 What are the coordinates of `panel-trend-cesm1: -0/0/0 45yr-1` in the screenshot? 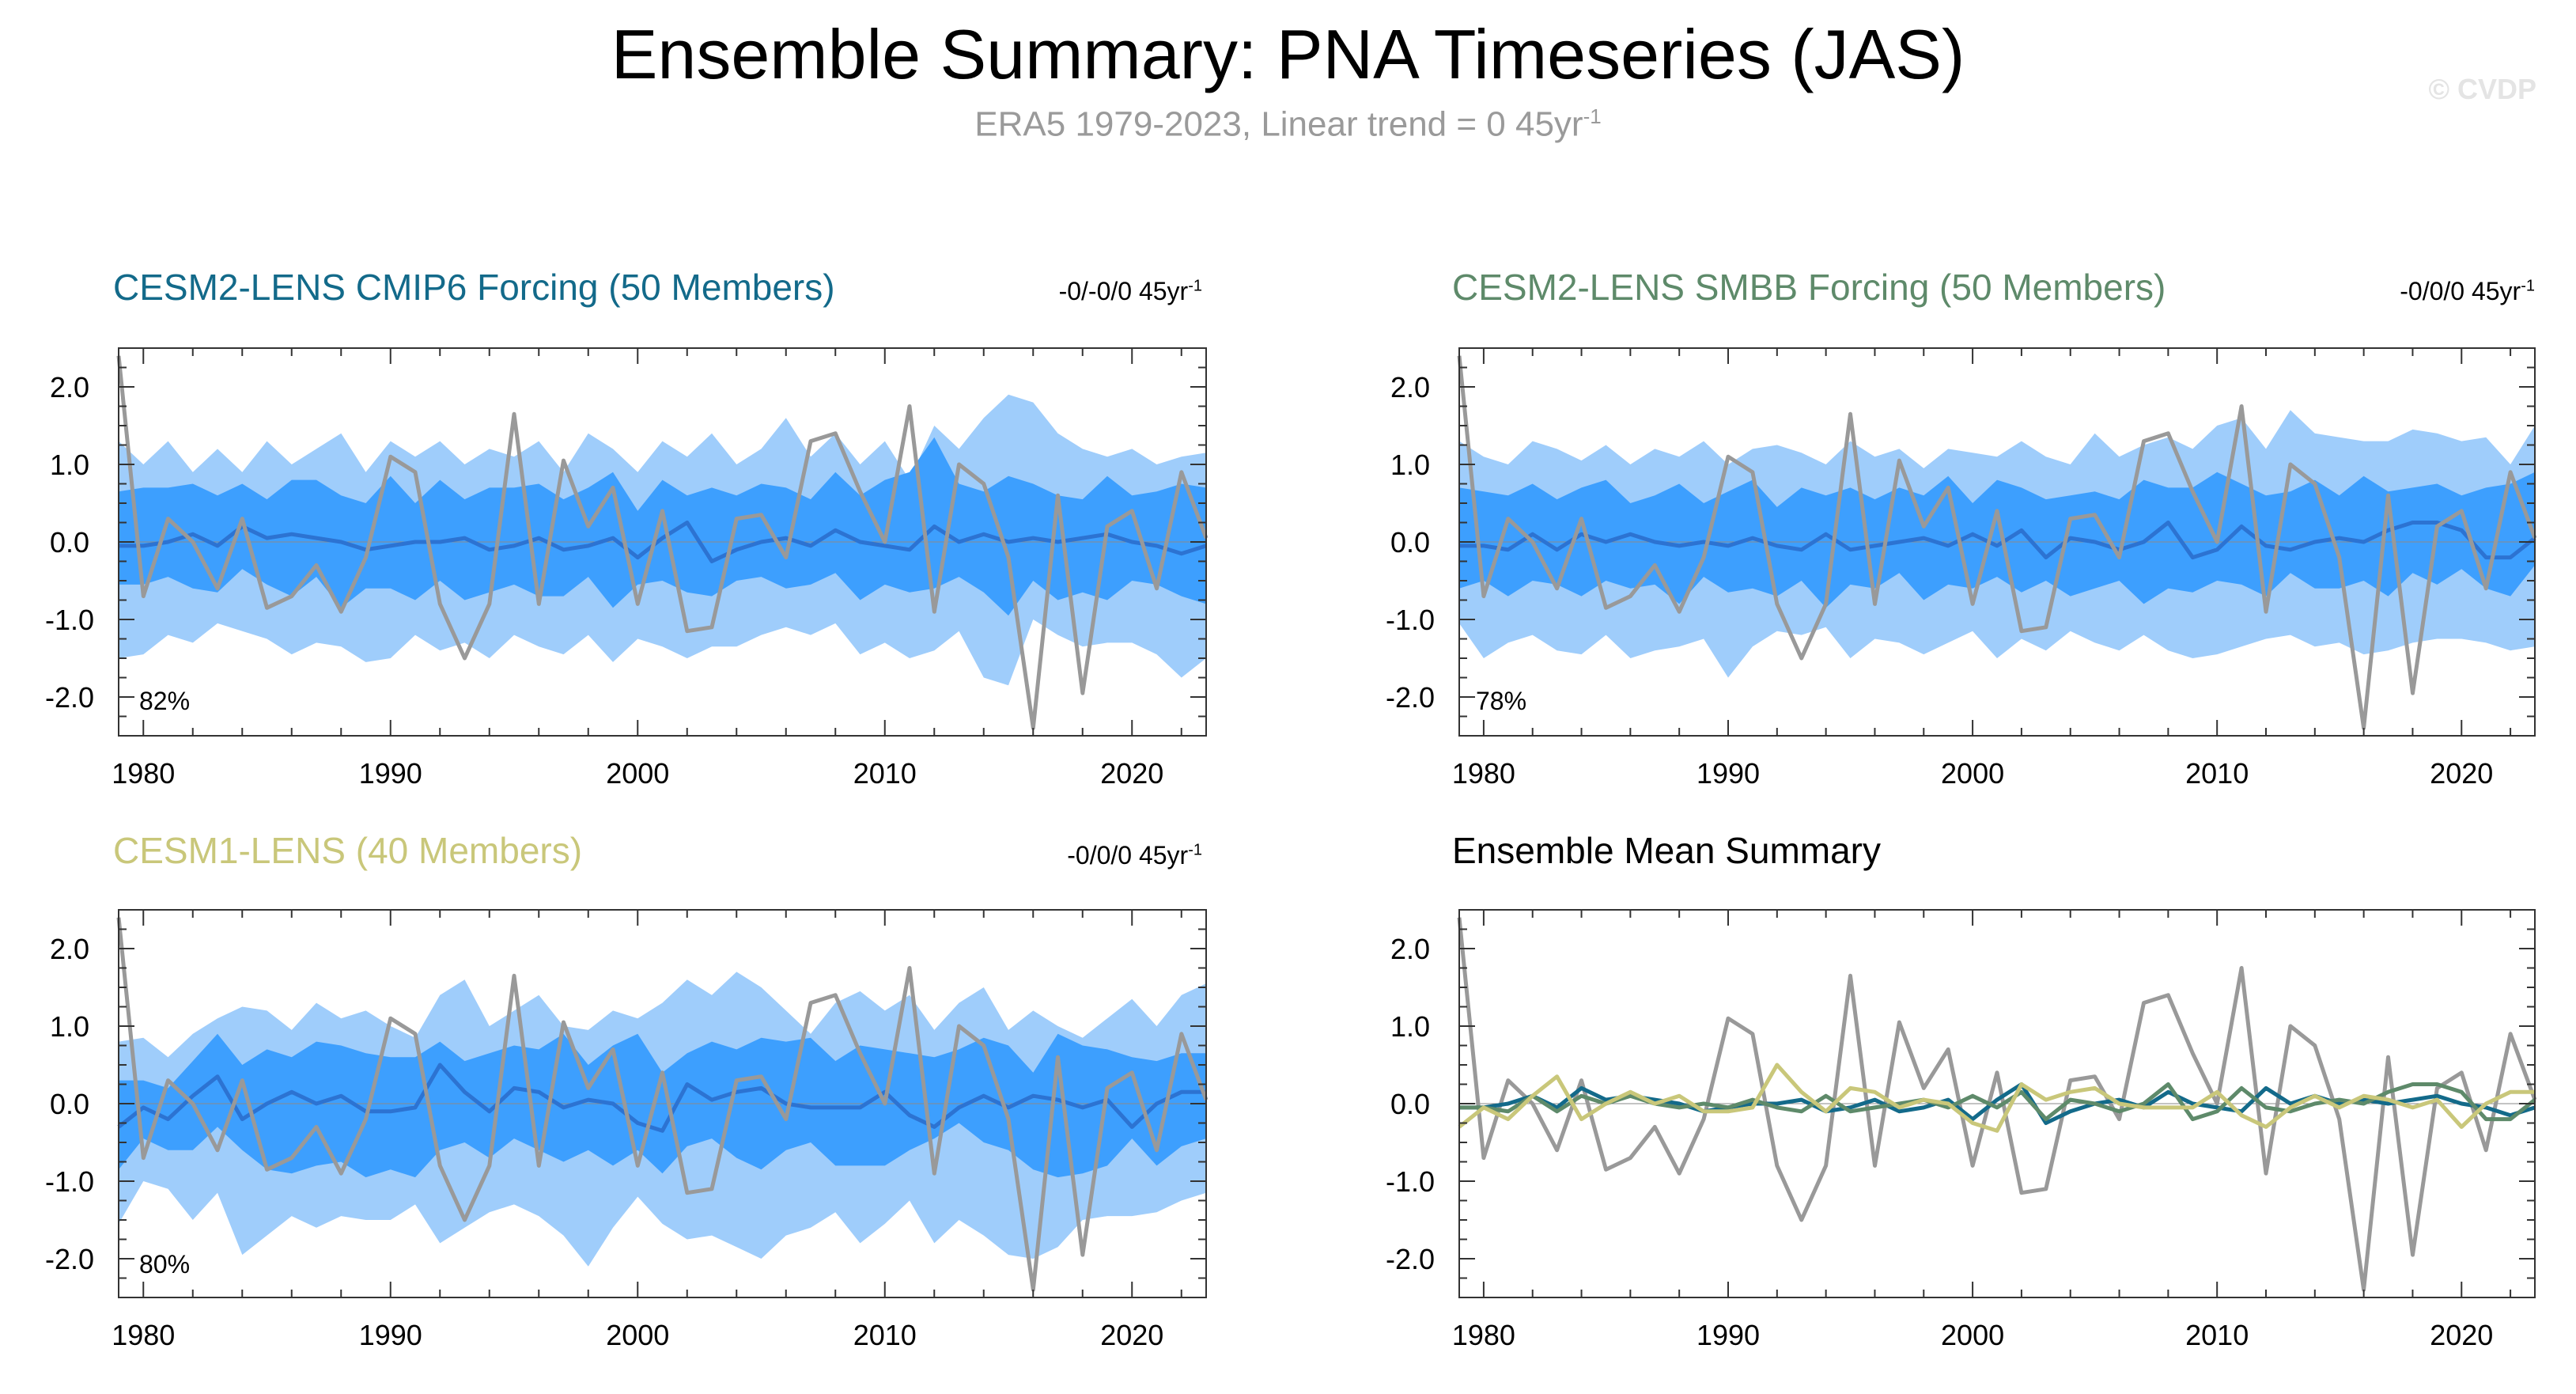 It's located at (1135, 855).